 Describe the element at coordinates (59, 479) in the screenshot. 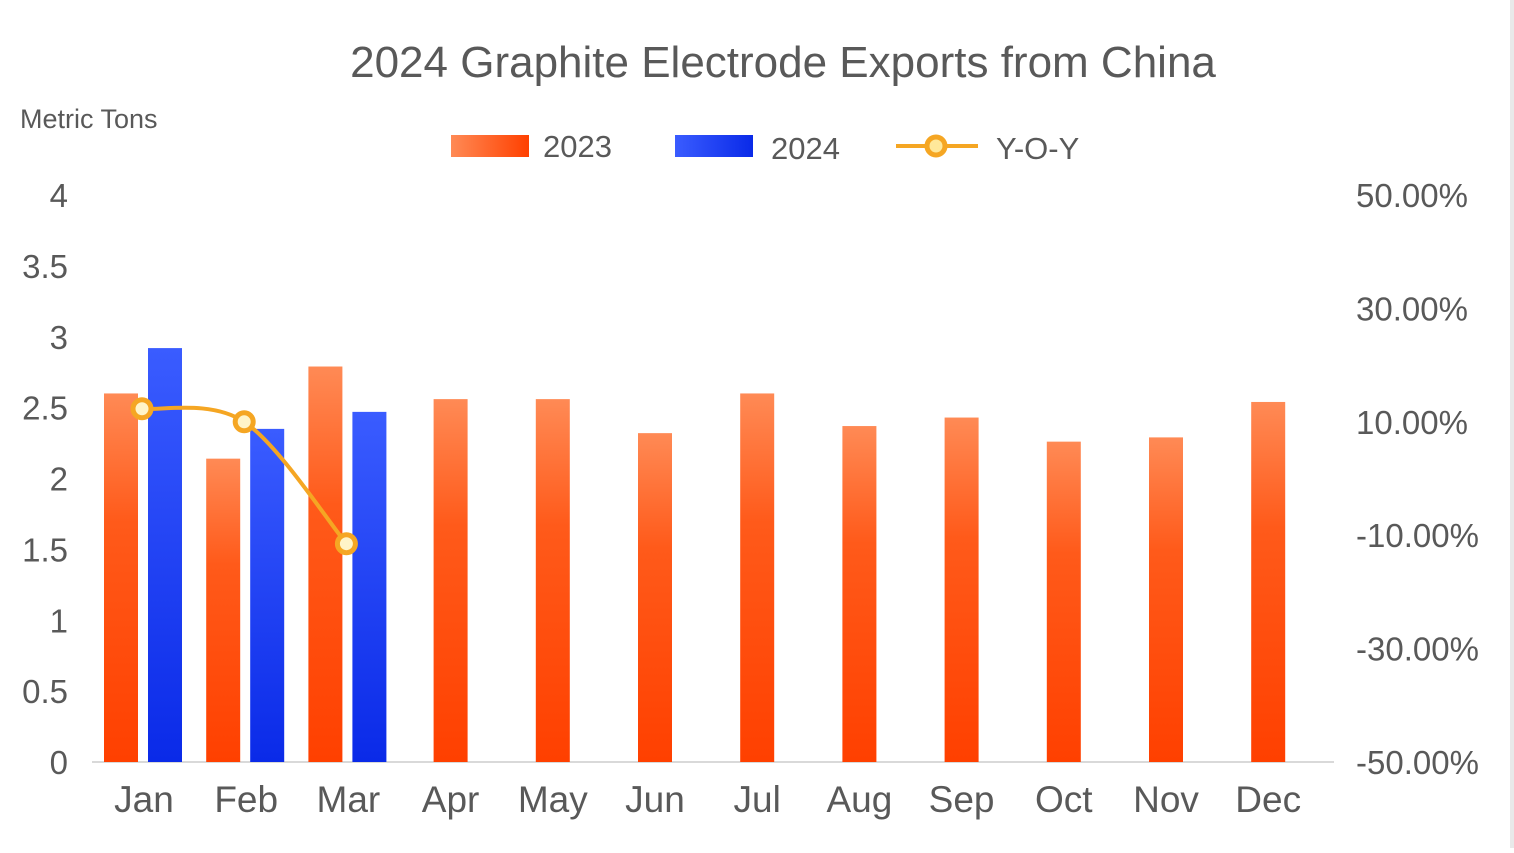

I see `left-tick-label: 2` at that location.